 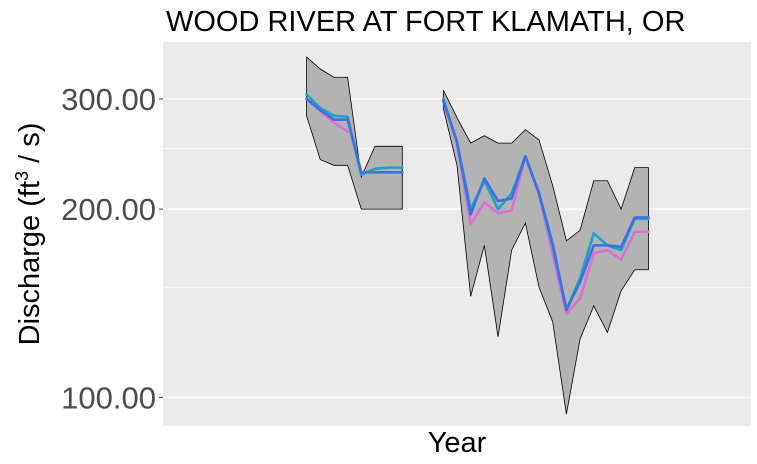 What do you see at coordinates (425, 22) in the screenshot?
I see `chart-title: WOOD RIVER AT FORT KLAMATH, OR` at bounding box center [425, 22].